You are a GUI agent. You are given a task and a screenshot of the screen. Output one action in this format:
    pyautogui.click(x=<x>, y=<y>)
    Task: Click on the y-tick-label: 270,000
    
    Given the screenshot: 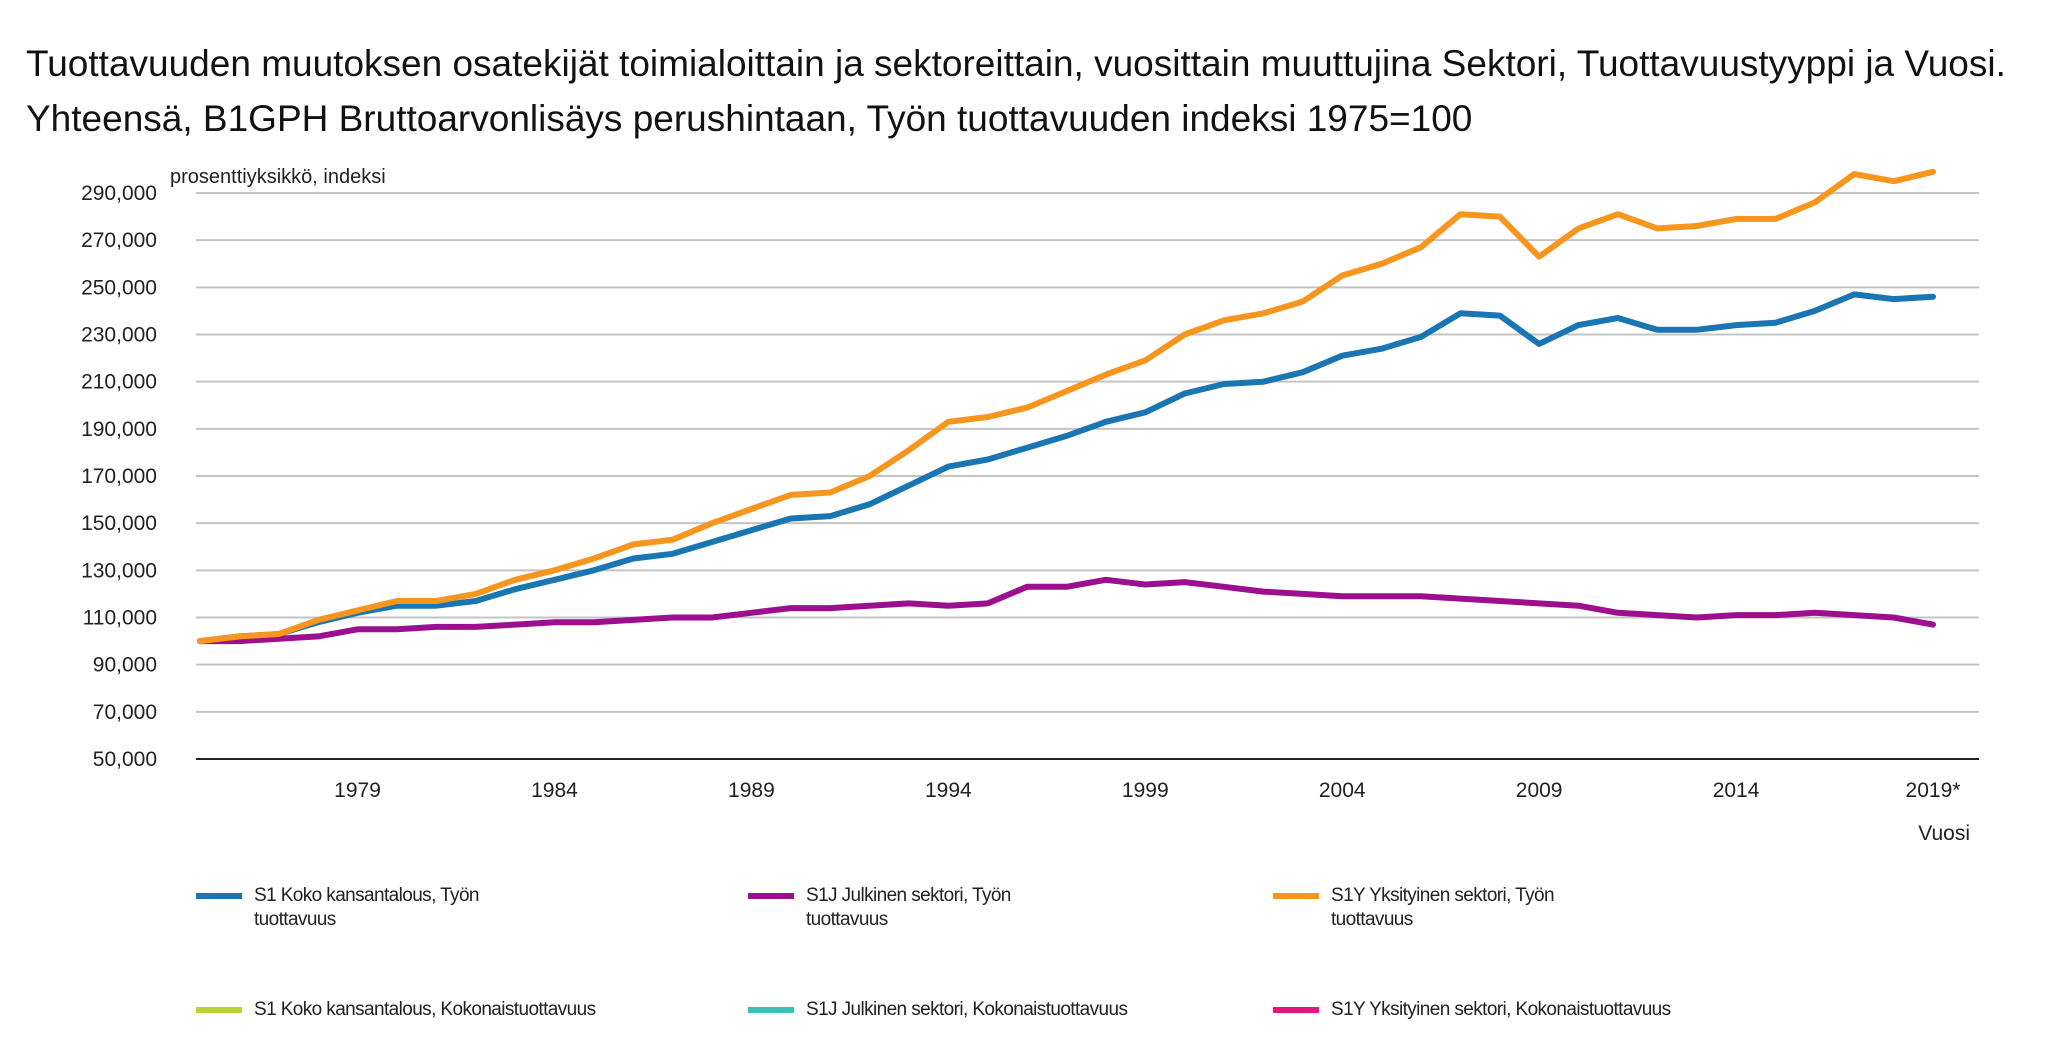 What is the action you would take?
    pyautogui.click(x=119, y=240)
    